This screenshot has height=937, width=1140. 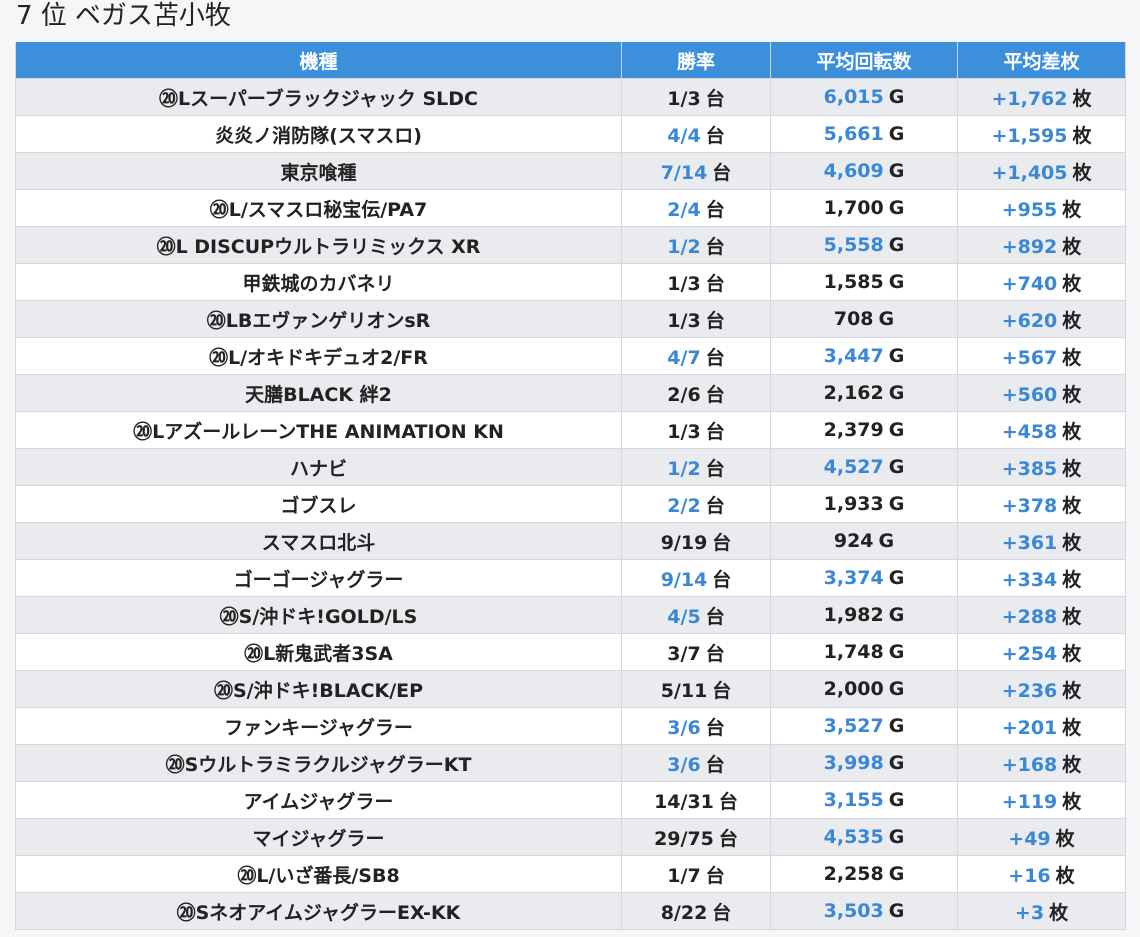 I want to click on table-row: ⑳L/オキドキデュオ2/FR 4/7 台 3,447 G +567 枚, so click(x=570, y=356).